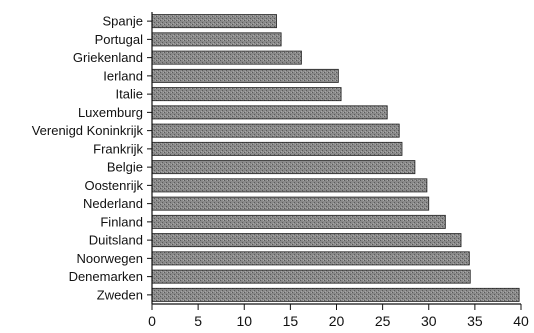 This screenshot has height=333, width=534. What do you see at coordinates (113, 185) in the screenshot?
I see `category-label: Oostenrijk` at bounding box center [113, 185].